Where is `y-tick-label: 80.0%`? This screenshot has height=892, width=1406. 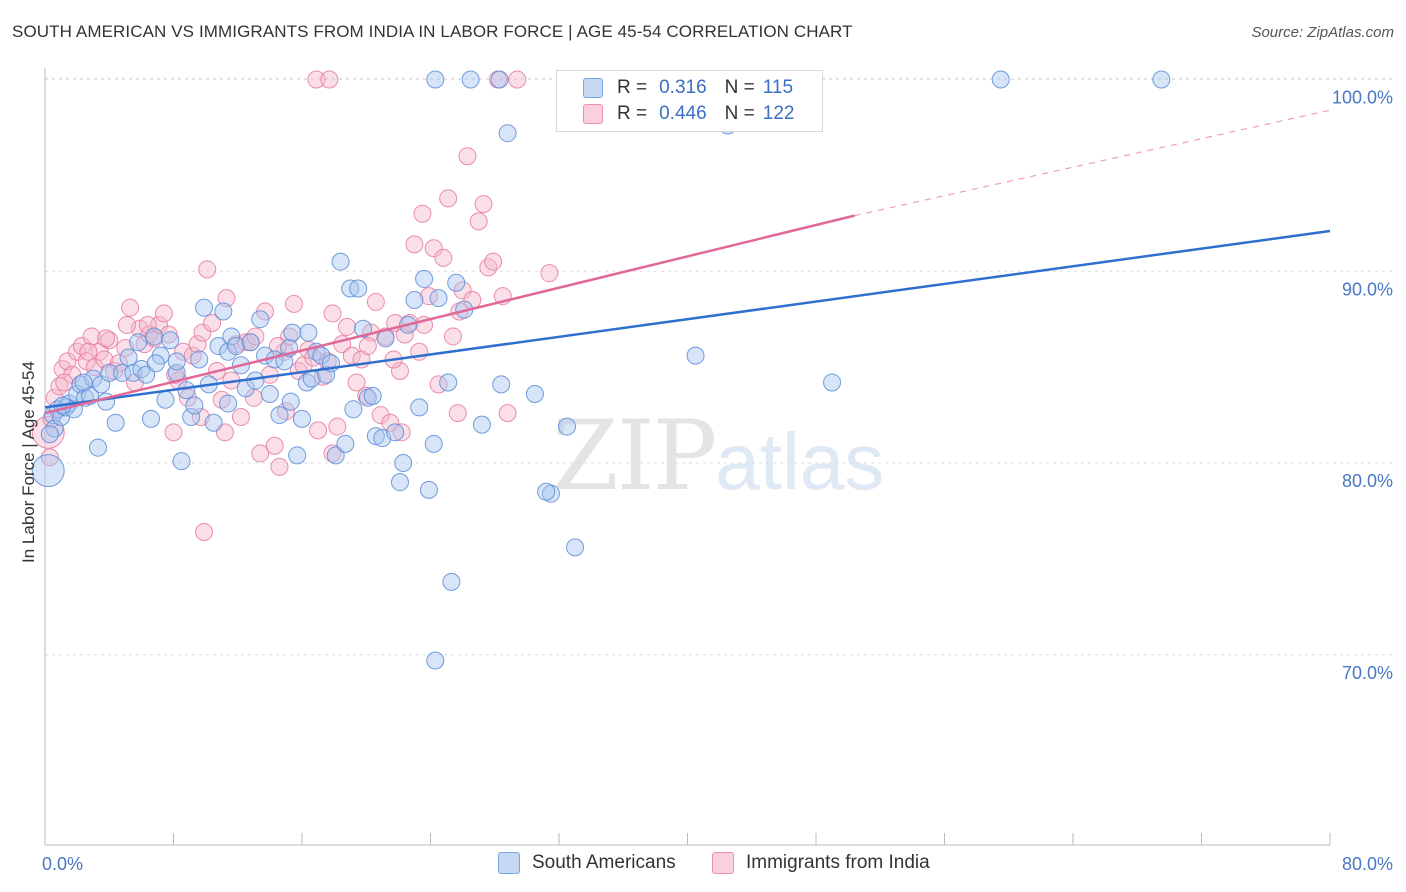
y-tick-label: 80.0% is located at coordinates (1367, 481).